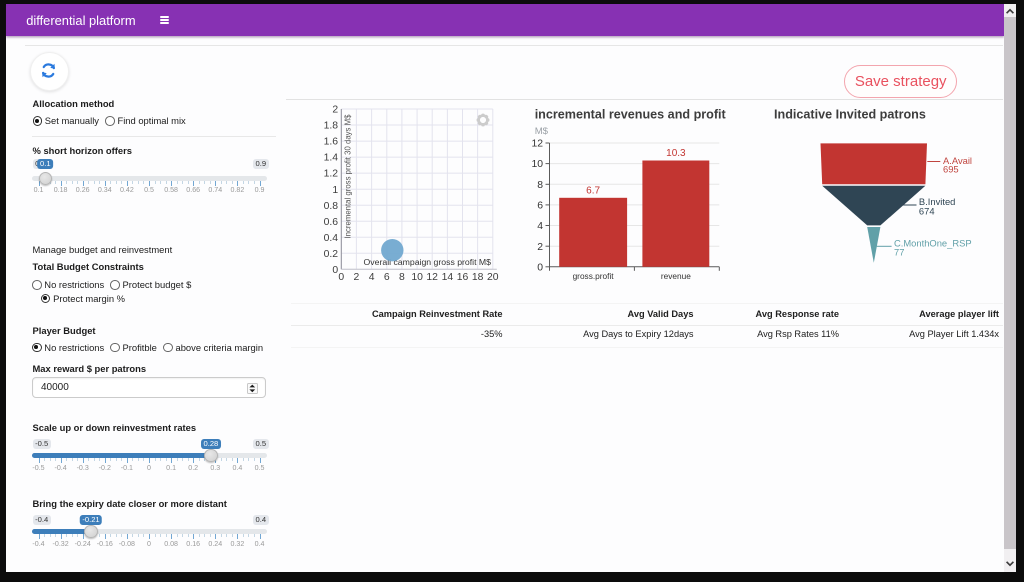 The width and height of the screenshot is (1024, 582). I want to click on svg-text:Overall campaign gross profit: Overall campaign gross profit M$, so click(428, 262).